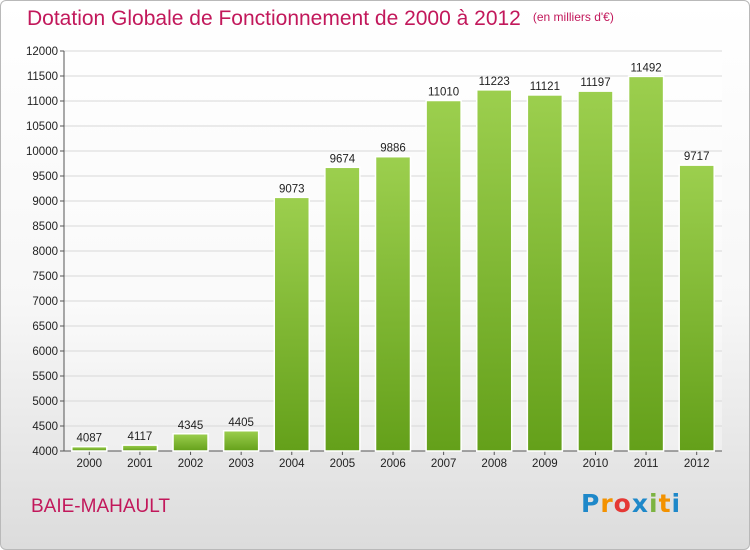 Image resolution: width=750 pixels, height=550 pixels. I want to click on bar-2004, so click(292, 324).